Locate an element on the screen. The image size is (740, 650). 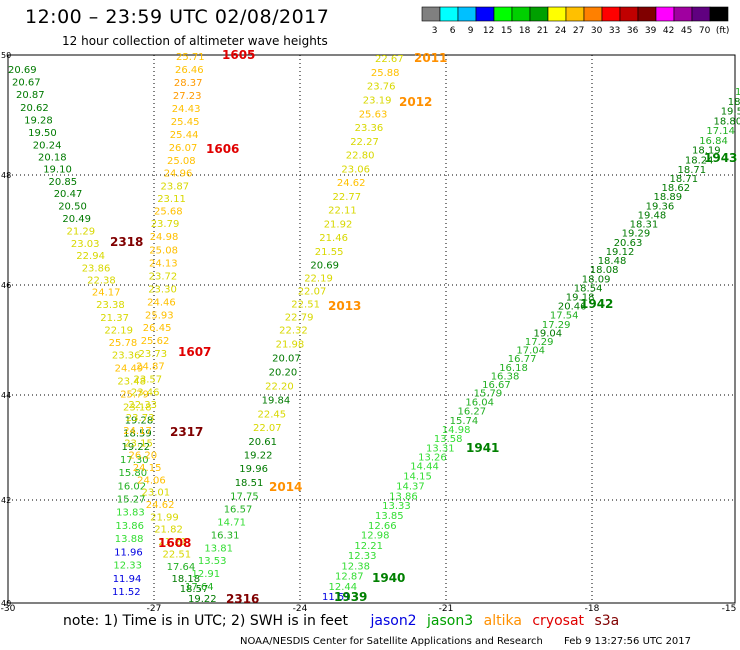
wave-height-value: 25.44 is located at coordinates (184, 135).